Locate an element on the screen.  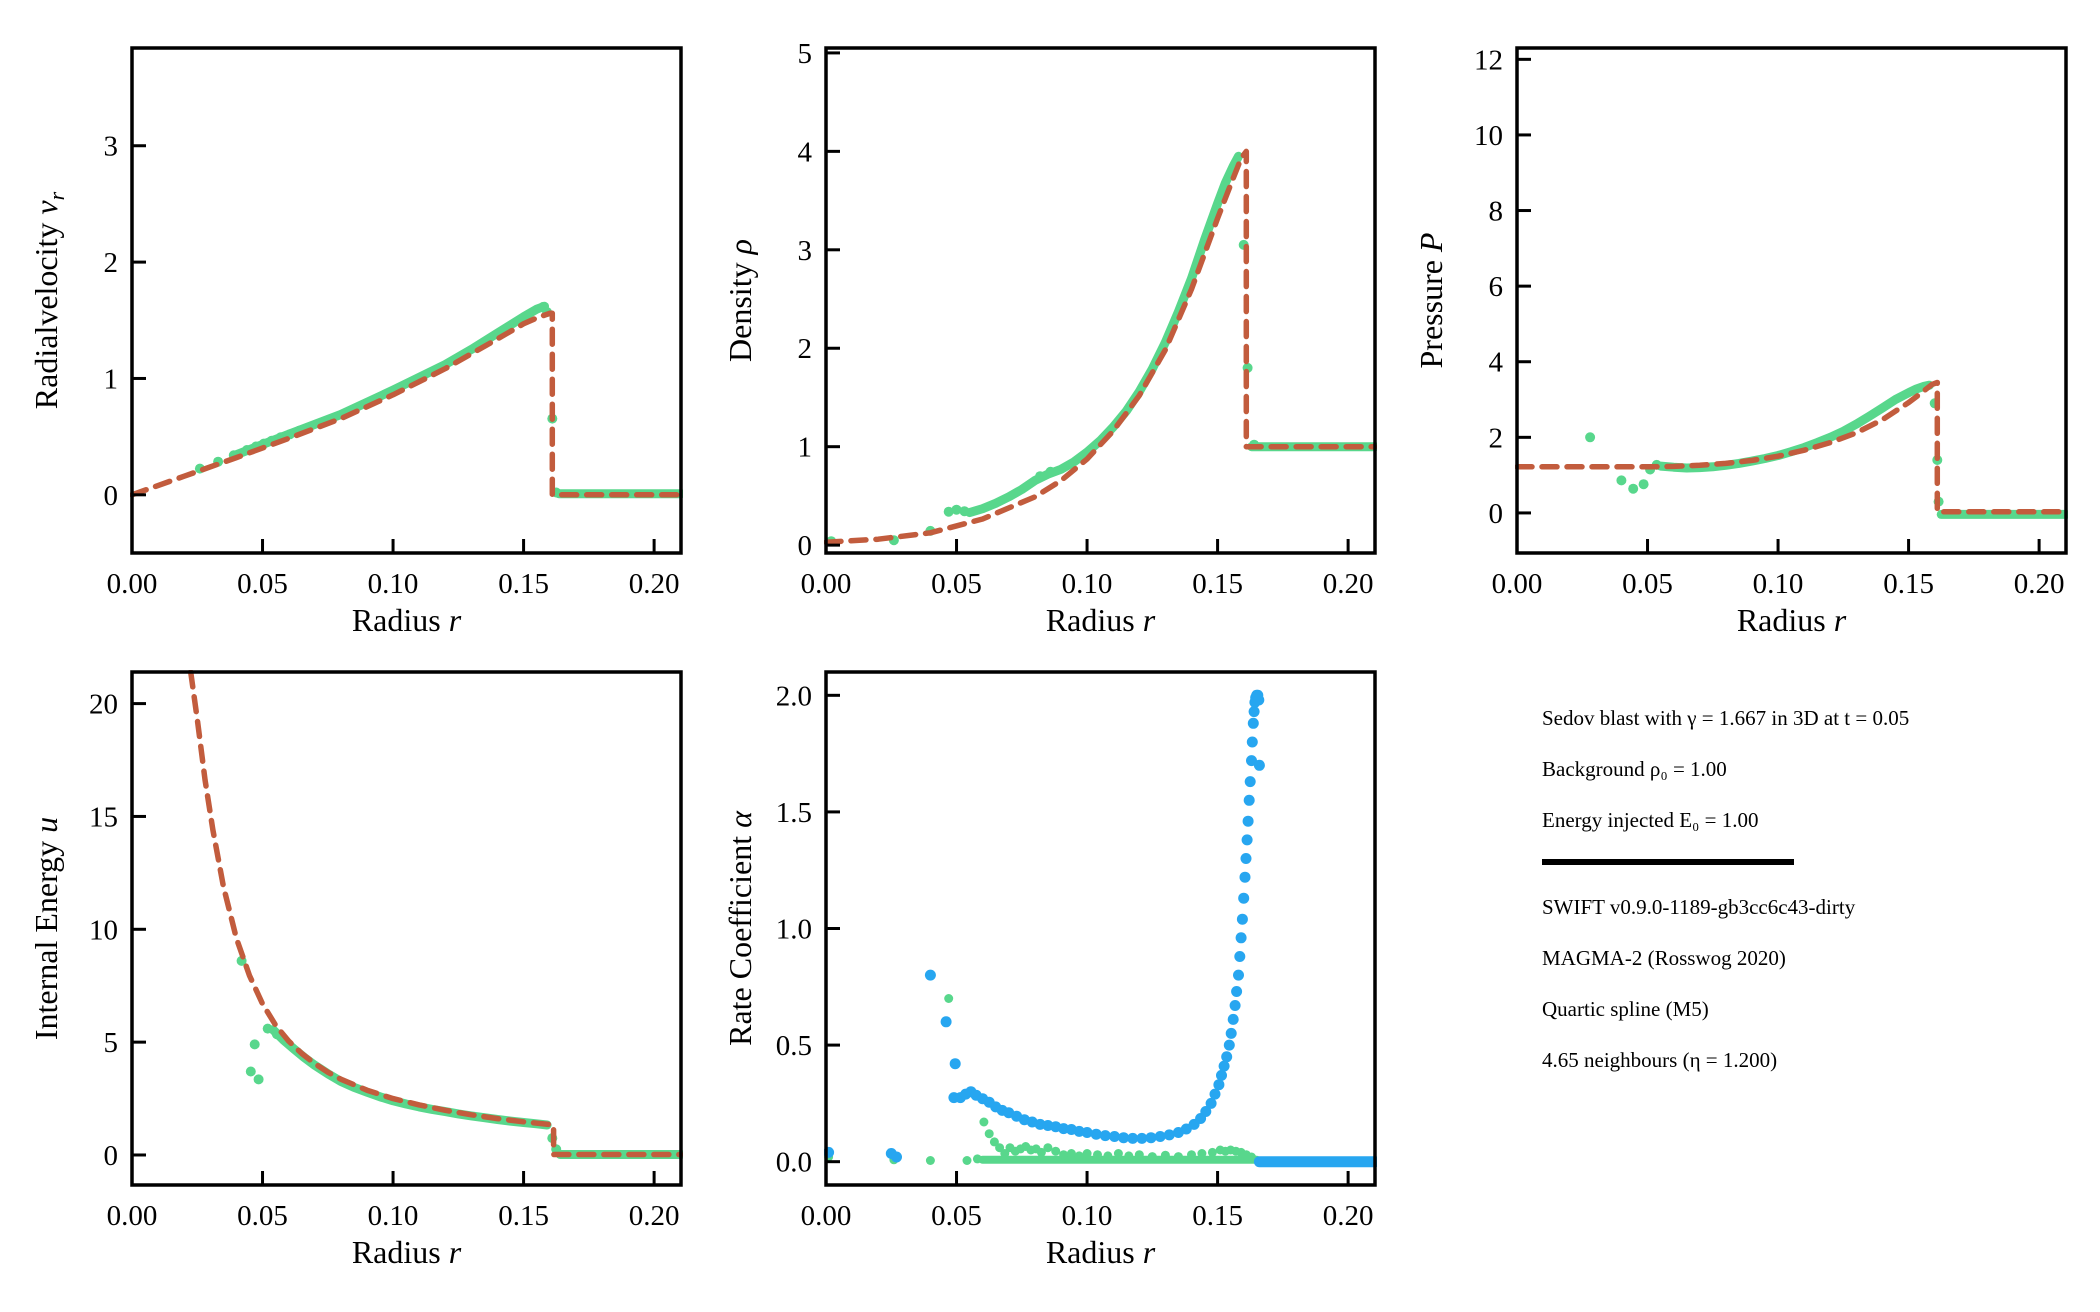
info-line-kernel: Quartic spline (M5) is located at coordinates (1625, 1009).